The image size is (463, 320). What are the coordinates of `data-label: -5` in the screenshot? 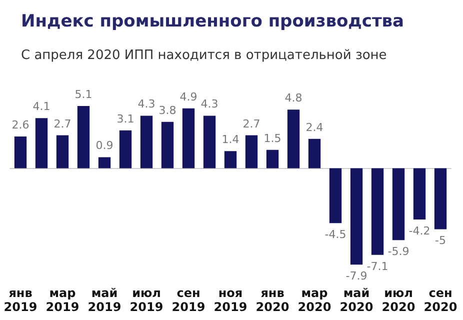 It's located at (440, 241).